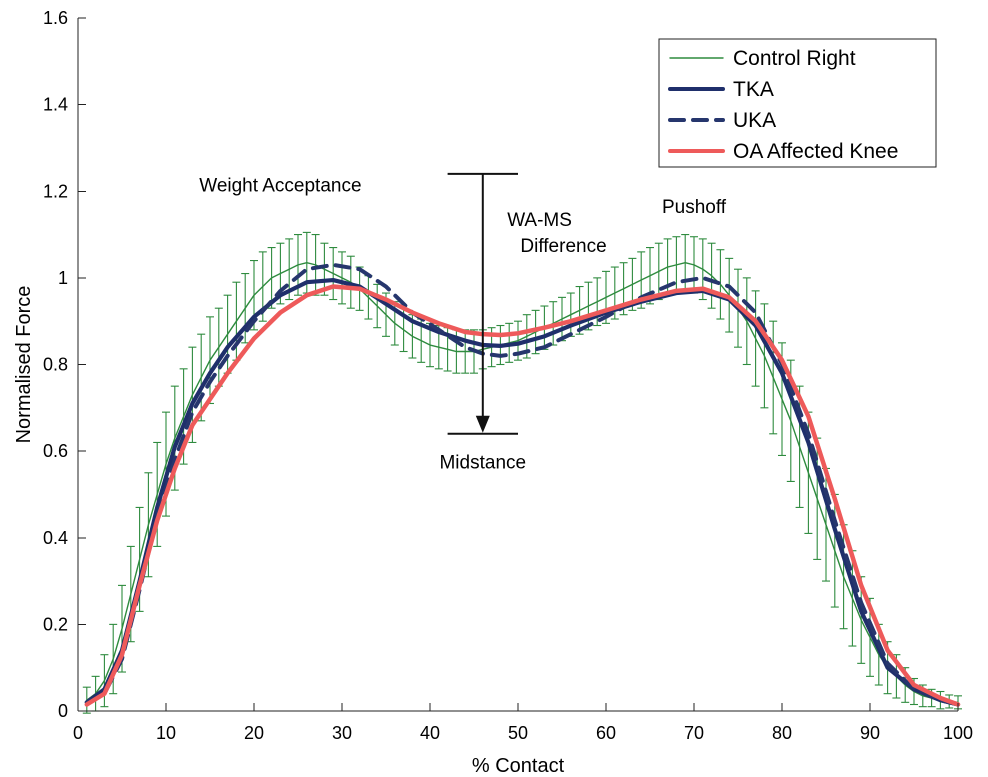 This screenshot has width=988, height=777. Describe the element at coordinates (430, 733) in the screenshot. I see `x-tick-label: 40` at that location.